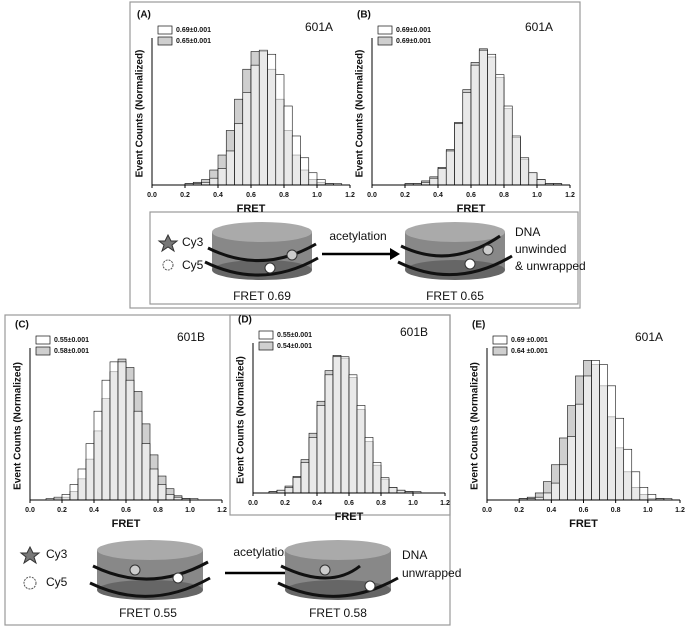 The width and height of the screenshot is (685, 628). What do you see at coordinates (455, 296) in the screenshot?
I see `fret-label: FRET 0.65` at bounding box center [455, 296].